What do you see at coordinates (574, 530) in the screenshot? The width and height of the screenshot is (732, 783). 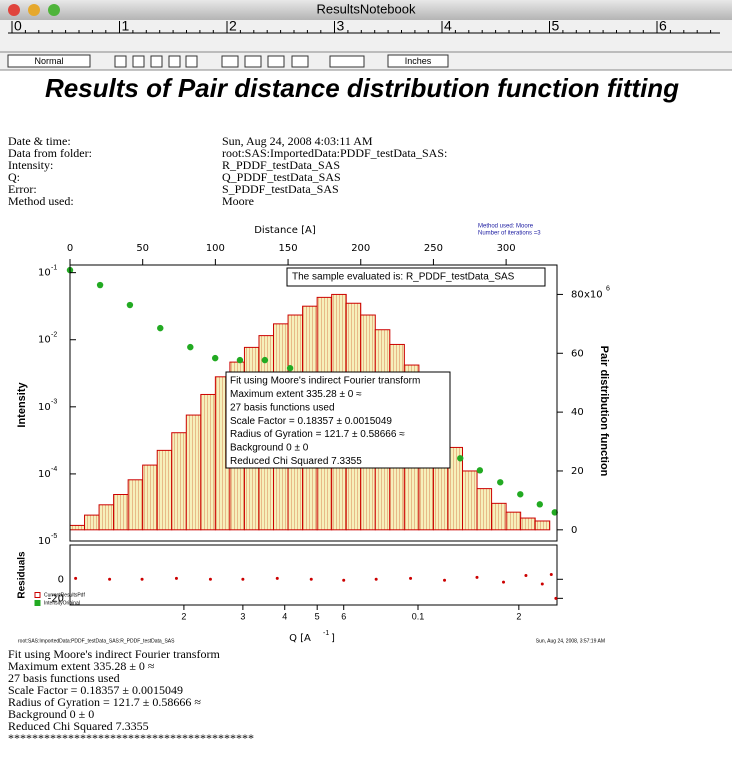 I see `y2-tick-label: 0` at bounding box center [574, 530].